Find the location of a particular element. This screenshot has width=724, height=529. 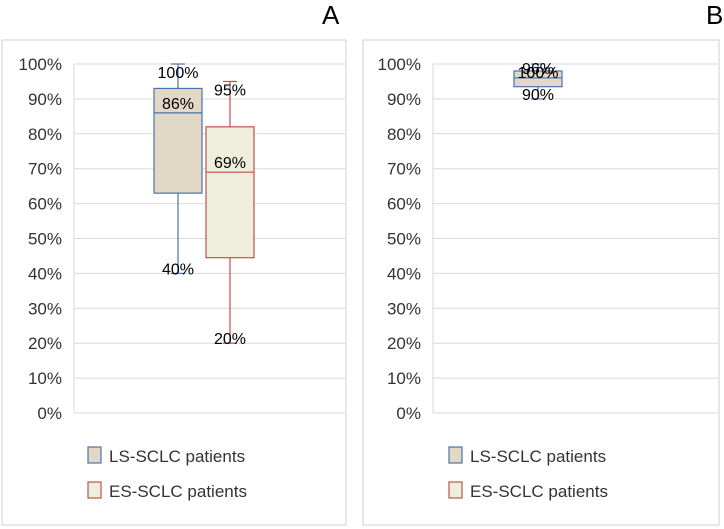

panel-a-ls-sclc-box is located at coordinates (178, 140).